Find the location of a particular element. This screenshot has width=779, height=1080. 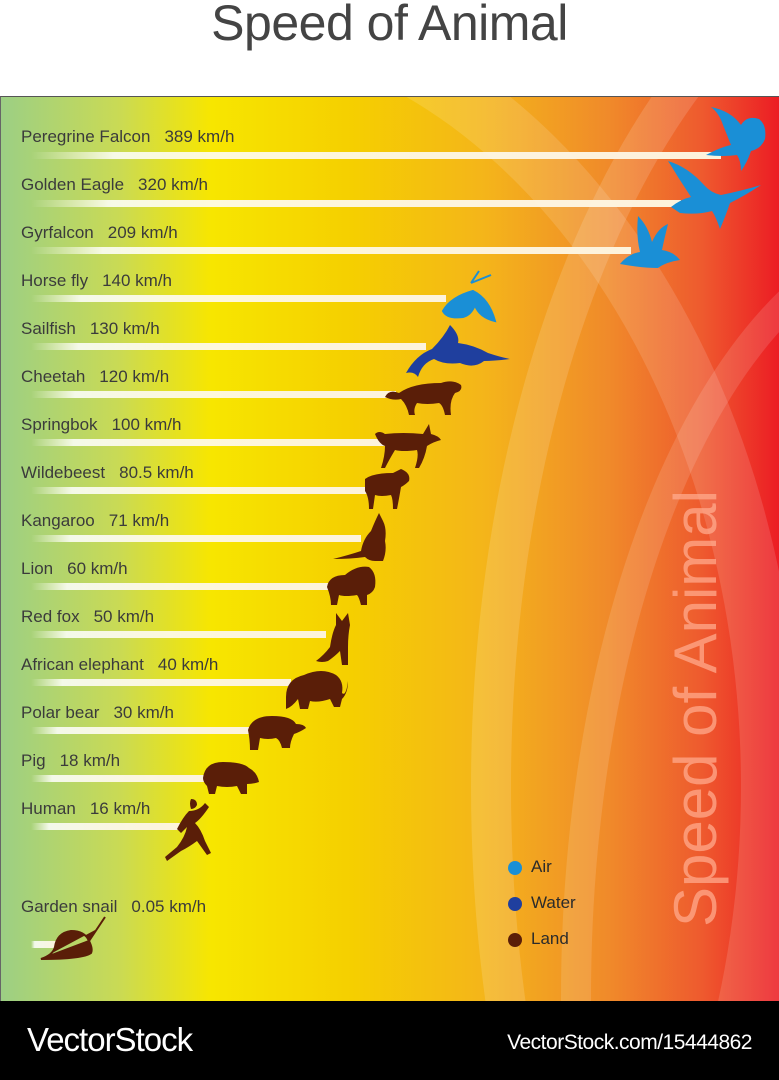

animal-name: Gyrfalcon is located at coordinates (57, 232).